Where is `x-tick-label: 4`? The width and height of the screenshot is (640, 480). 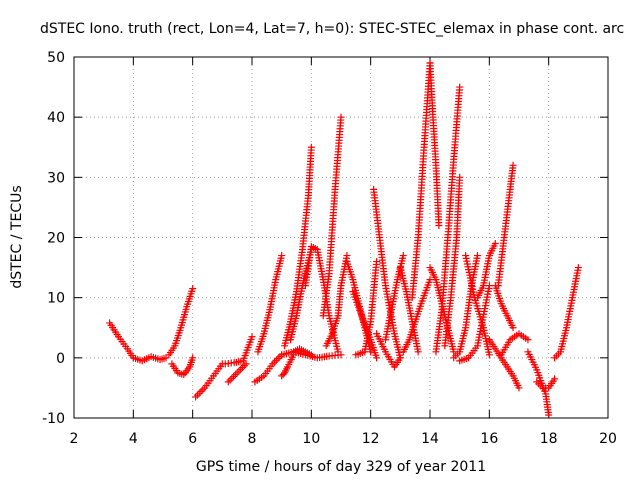
x-tick-label: 4 is located at coordinates (133, 439).